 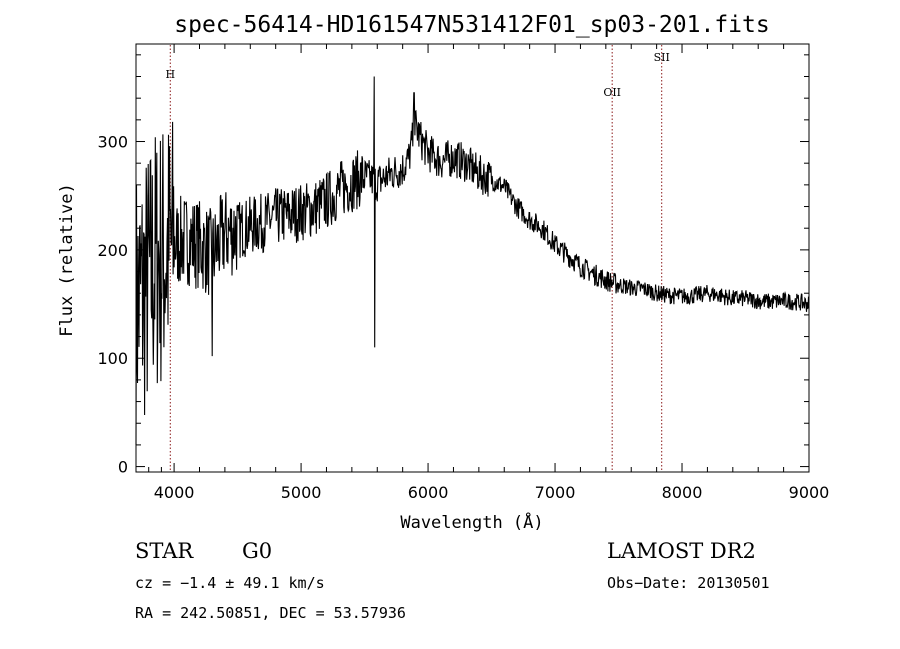 What do you see at coordinates (555, 492) in the screenshot?
I see `x-tick-label-3: 7000` at bounding box center [555, 492].